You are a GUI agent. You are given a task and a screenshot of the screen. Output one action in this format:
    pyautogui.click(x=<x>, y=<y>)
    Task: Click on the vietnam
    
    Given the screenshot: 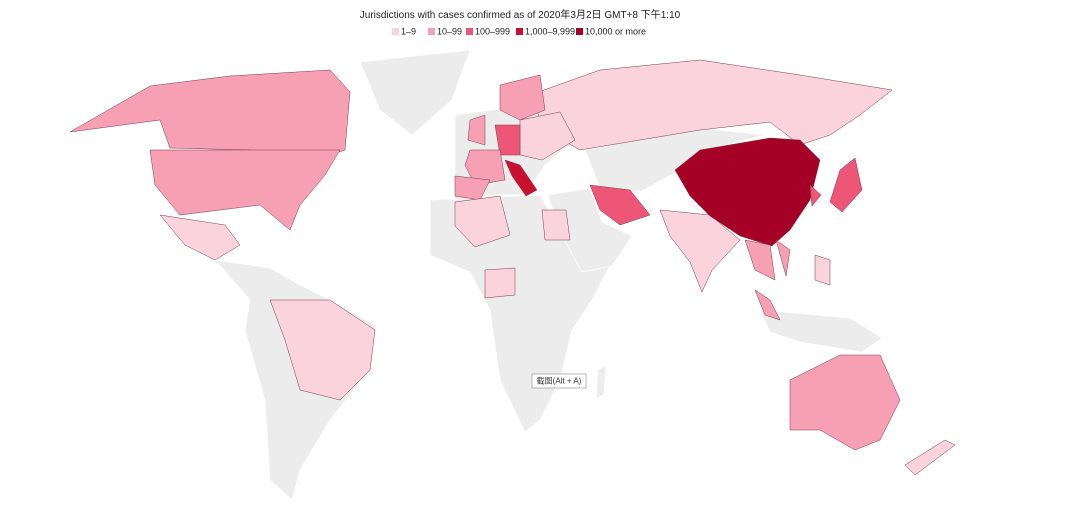 What is the action you would take?
    pyautogui.click(x=783, y=258)
    